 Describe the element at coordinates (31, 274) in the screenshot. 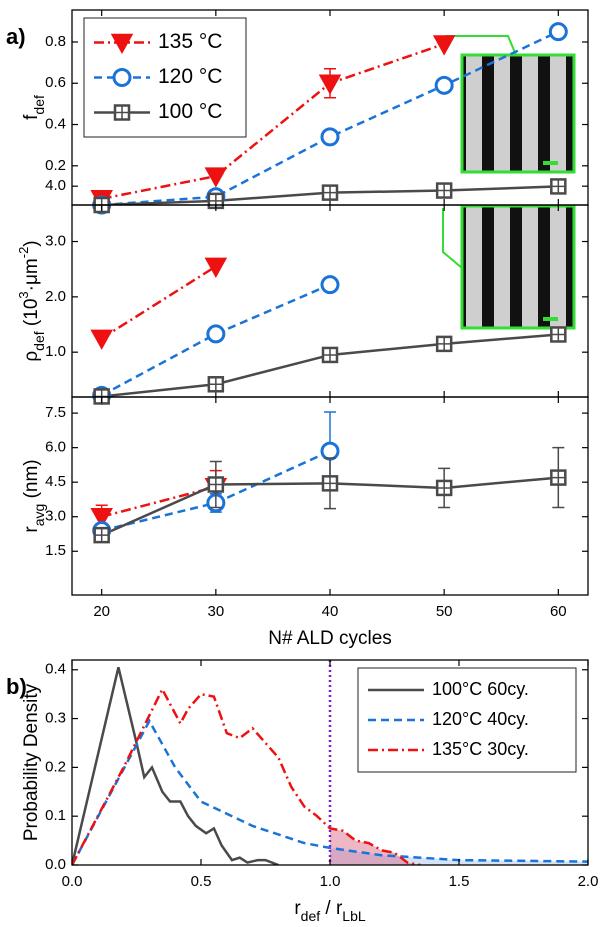

I see `label-part: ·μm` at that location.